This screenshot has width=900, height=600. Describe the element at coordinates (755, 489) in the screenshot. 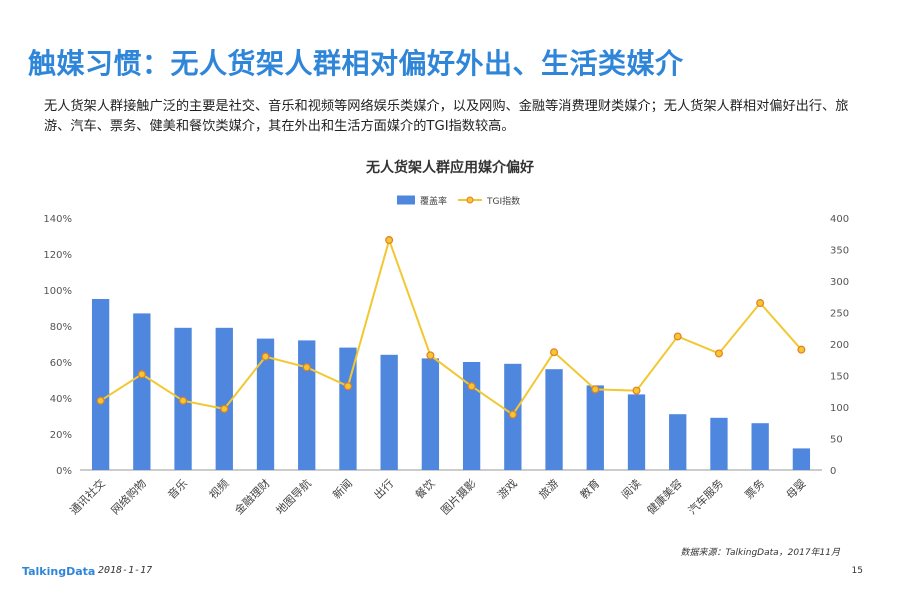

I see `x-tick-label: 票务` at that location.